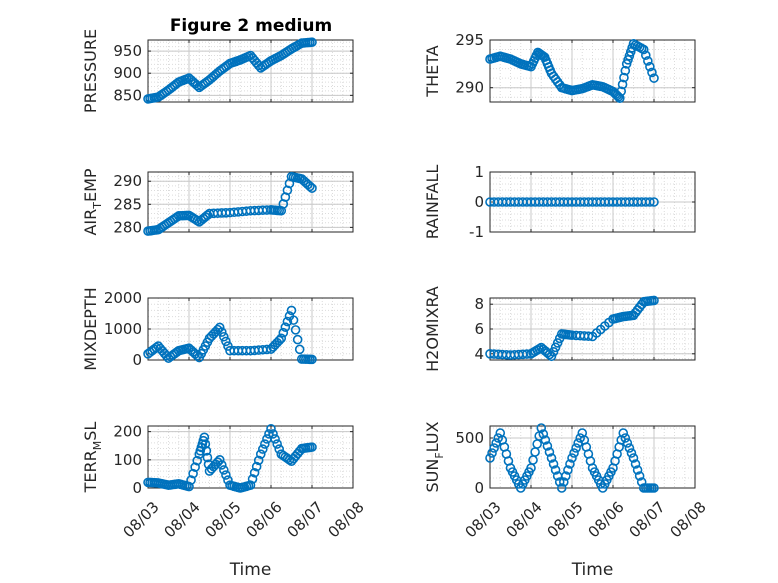  Describe the element at coordinates (222, 519) in the screenshot. I see `x-tick-label: 08/05` at that location.